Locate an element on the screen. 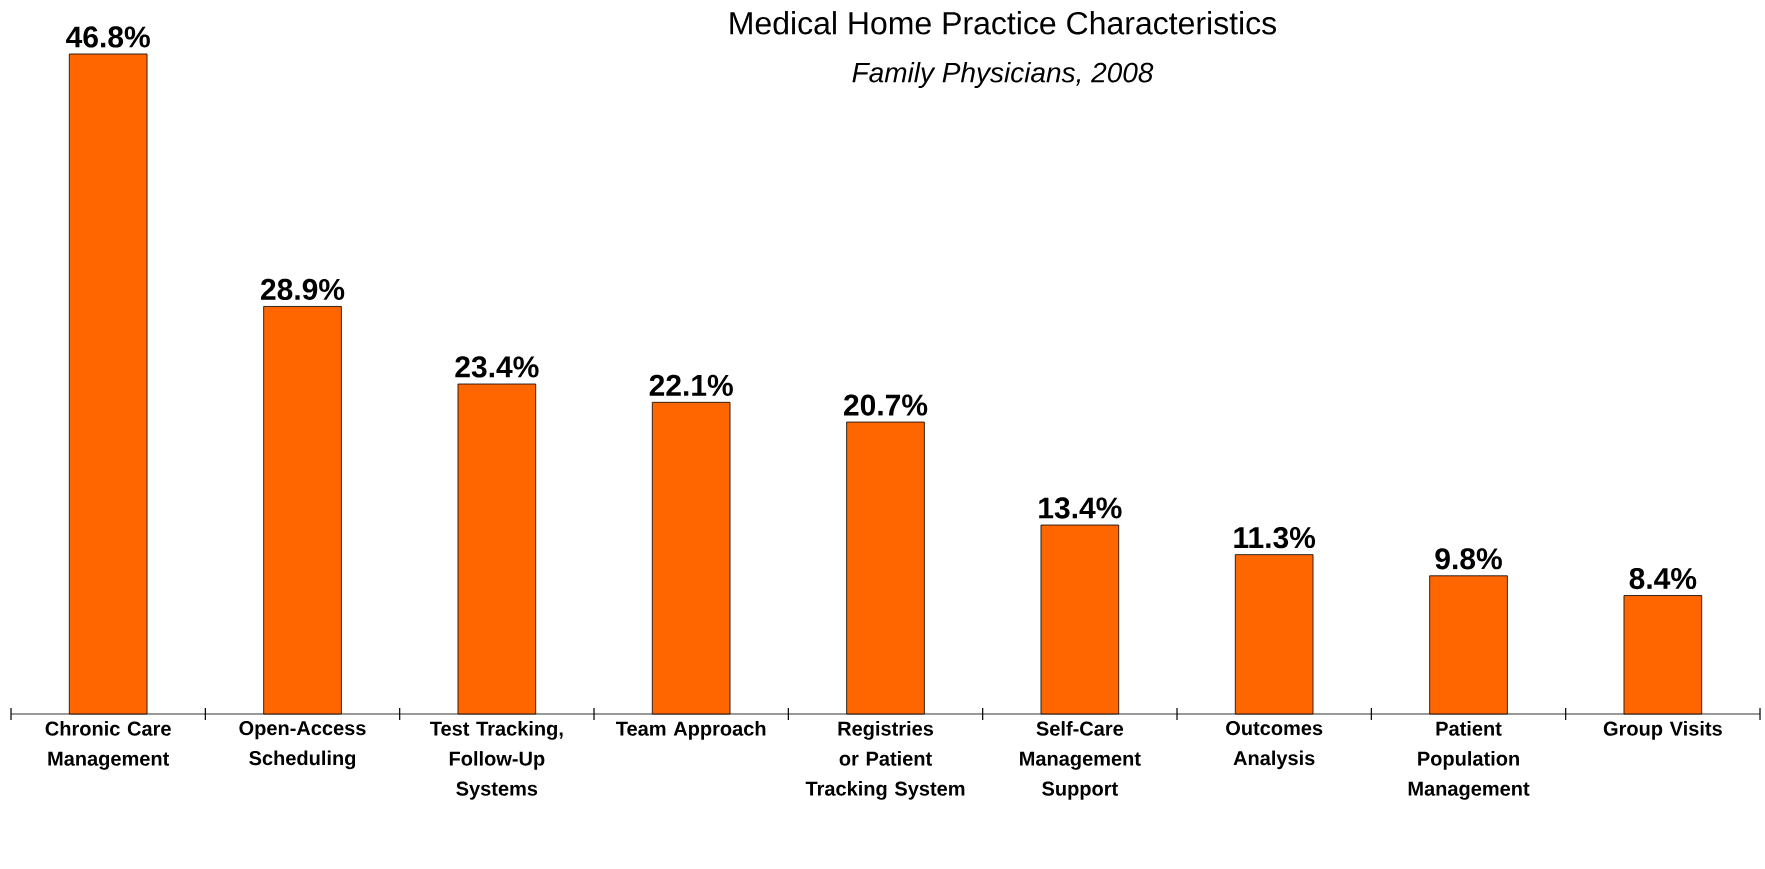 This screenshot has width=1765, height=869. x-tick-label: Registries or Patient Tracking System is located at coordinates (885, 760).